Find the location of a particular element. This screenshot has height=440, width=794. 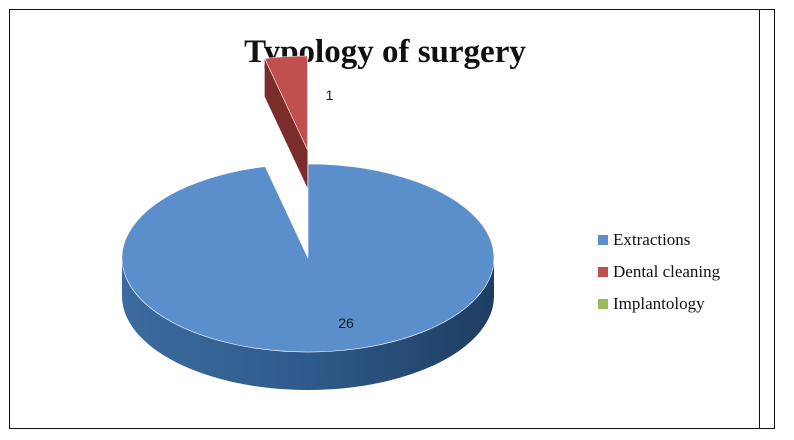

legend-swatch-extractions is located at coordinates (603, 240).